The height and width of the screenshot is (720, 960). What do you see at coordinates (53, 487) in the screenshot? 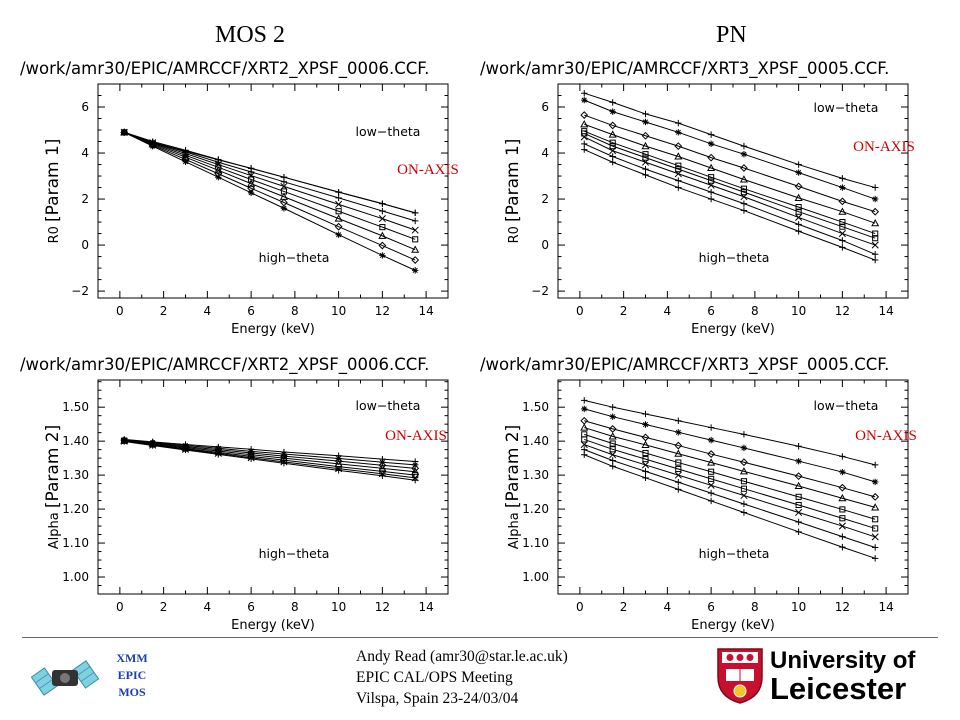
I see `y-axis-label: Alpha [Param 2]` at bounding box center [53, 487].